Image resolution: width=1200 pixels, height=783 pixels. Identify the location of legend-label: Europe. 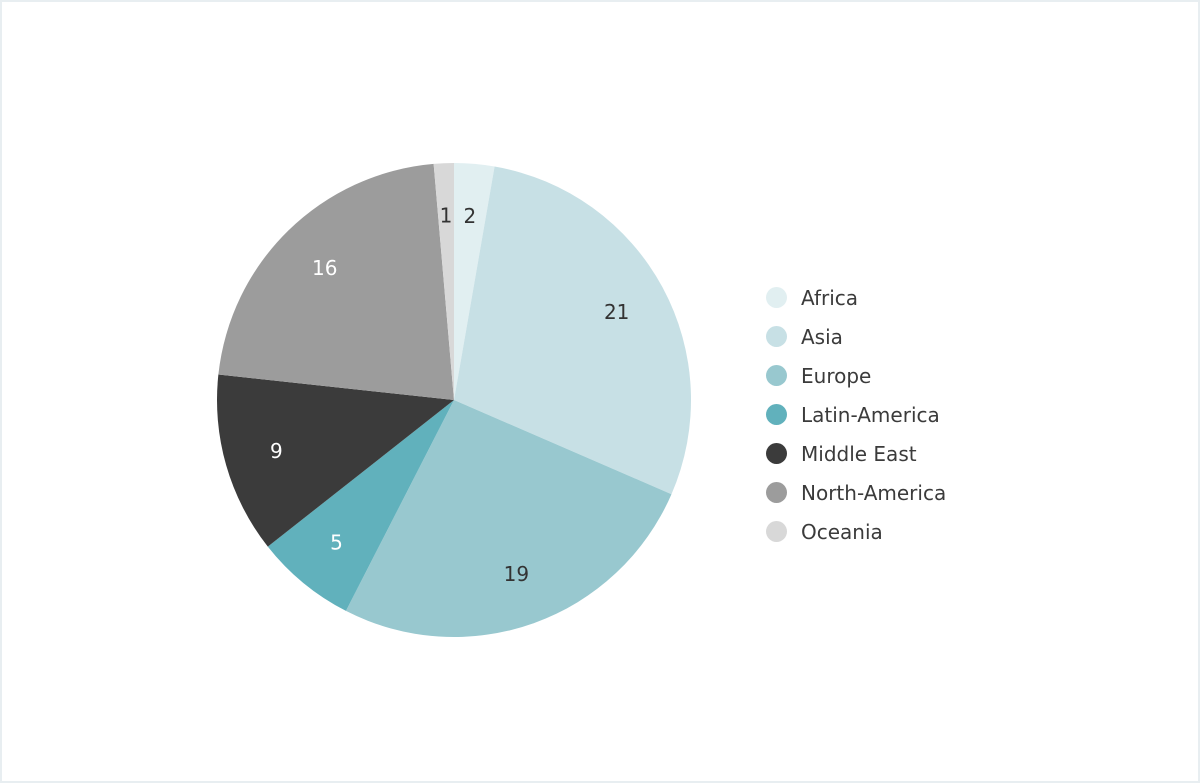
(836, 375).